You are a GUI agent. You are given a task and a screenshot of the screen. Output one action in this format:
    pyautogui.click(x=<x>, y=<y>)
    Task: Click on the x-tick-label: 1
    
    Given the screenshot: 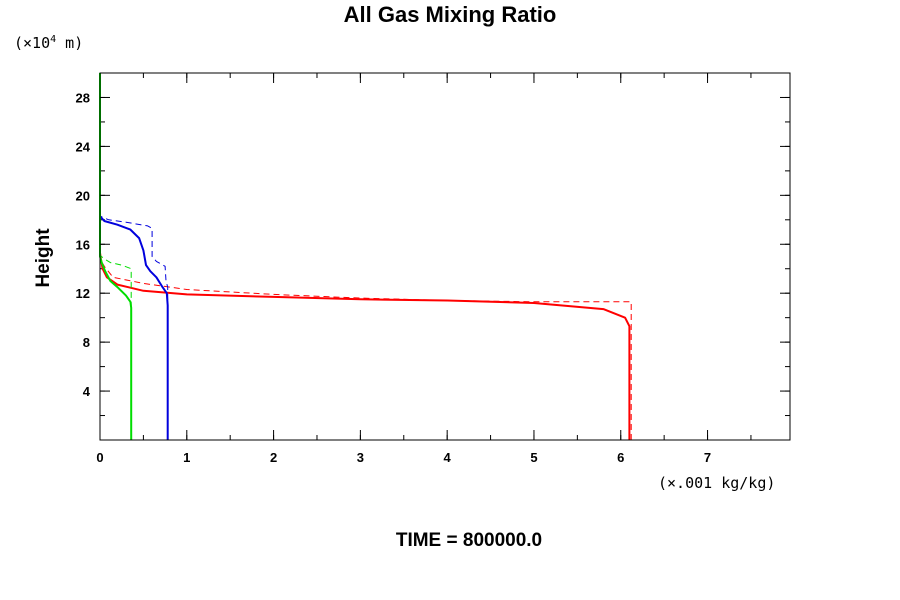 What is the action you would take?
    pyautogui.click(x=186, y=457)
    